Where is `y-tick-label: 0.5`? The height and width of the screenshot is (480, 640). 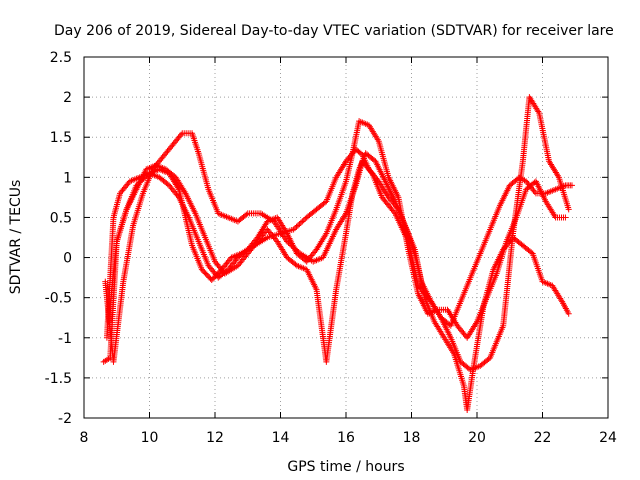 y-tick-label: 0.5 is located at coordinates (61, 218).